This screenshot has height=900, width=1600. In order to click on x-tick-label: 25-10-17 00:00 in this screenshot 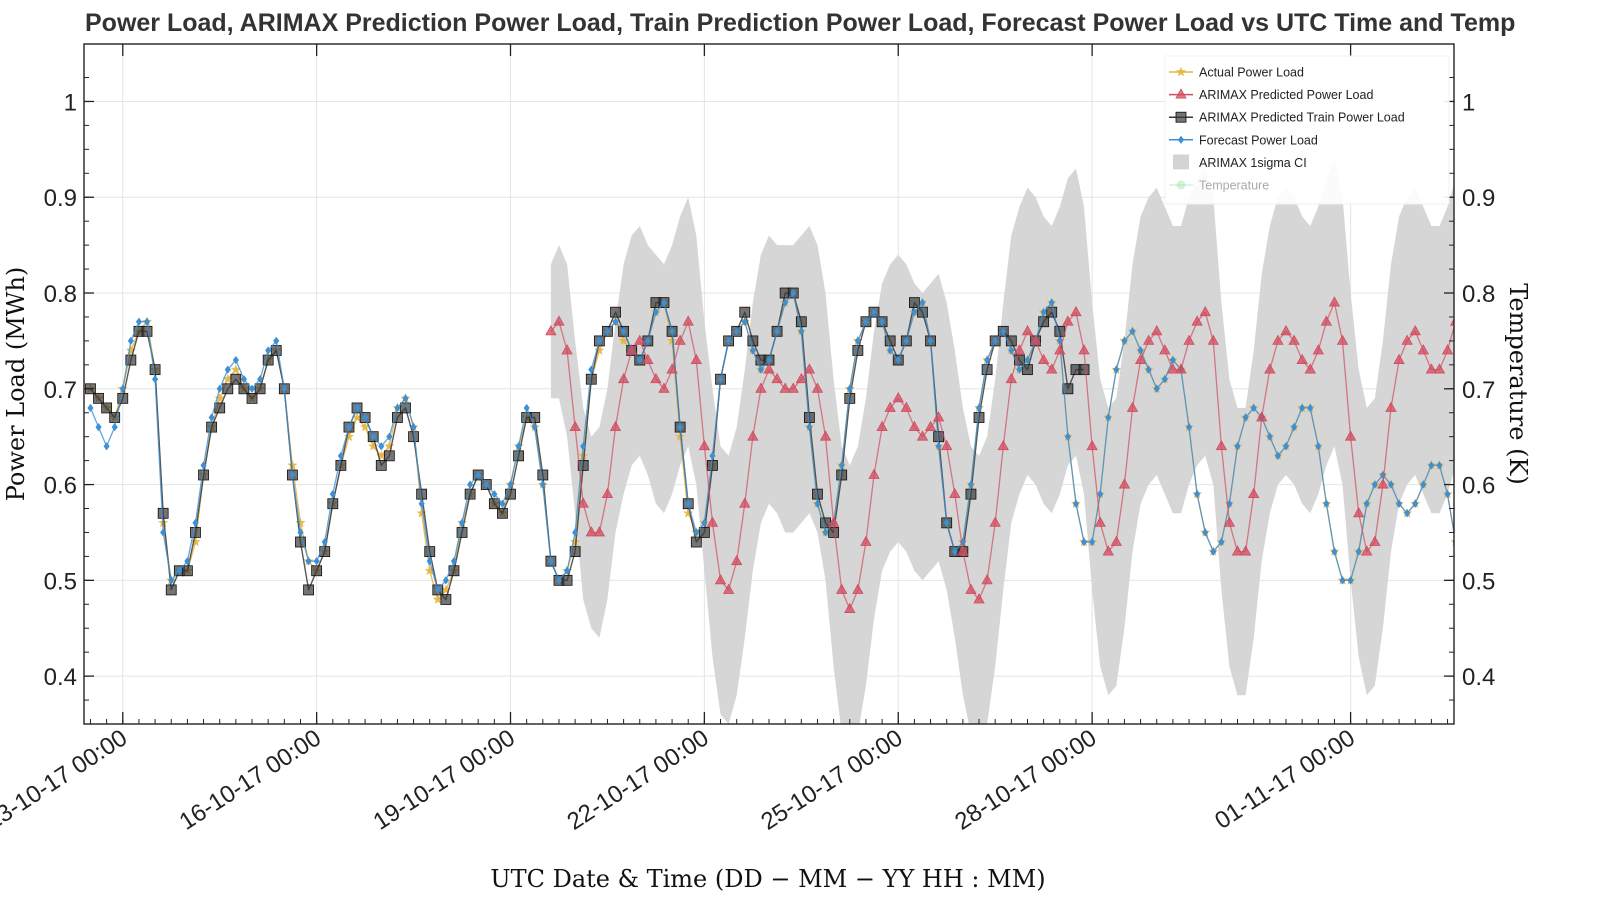, I will do `click(831, 779)`.